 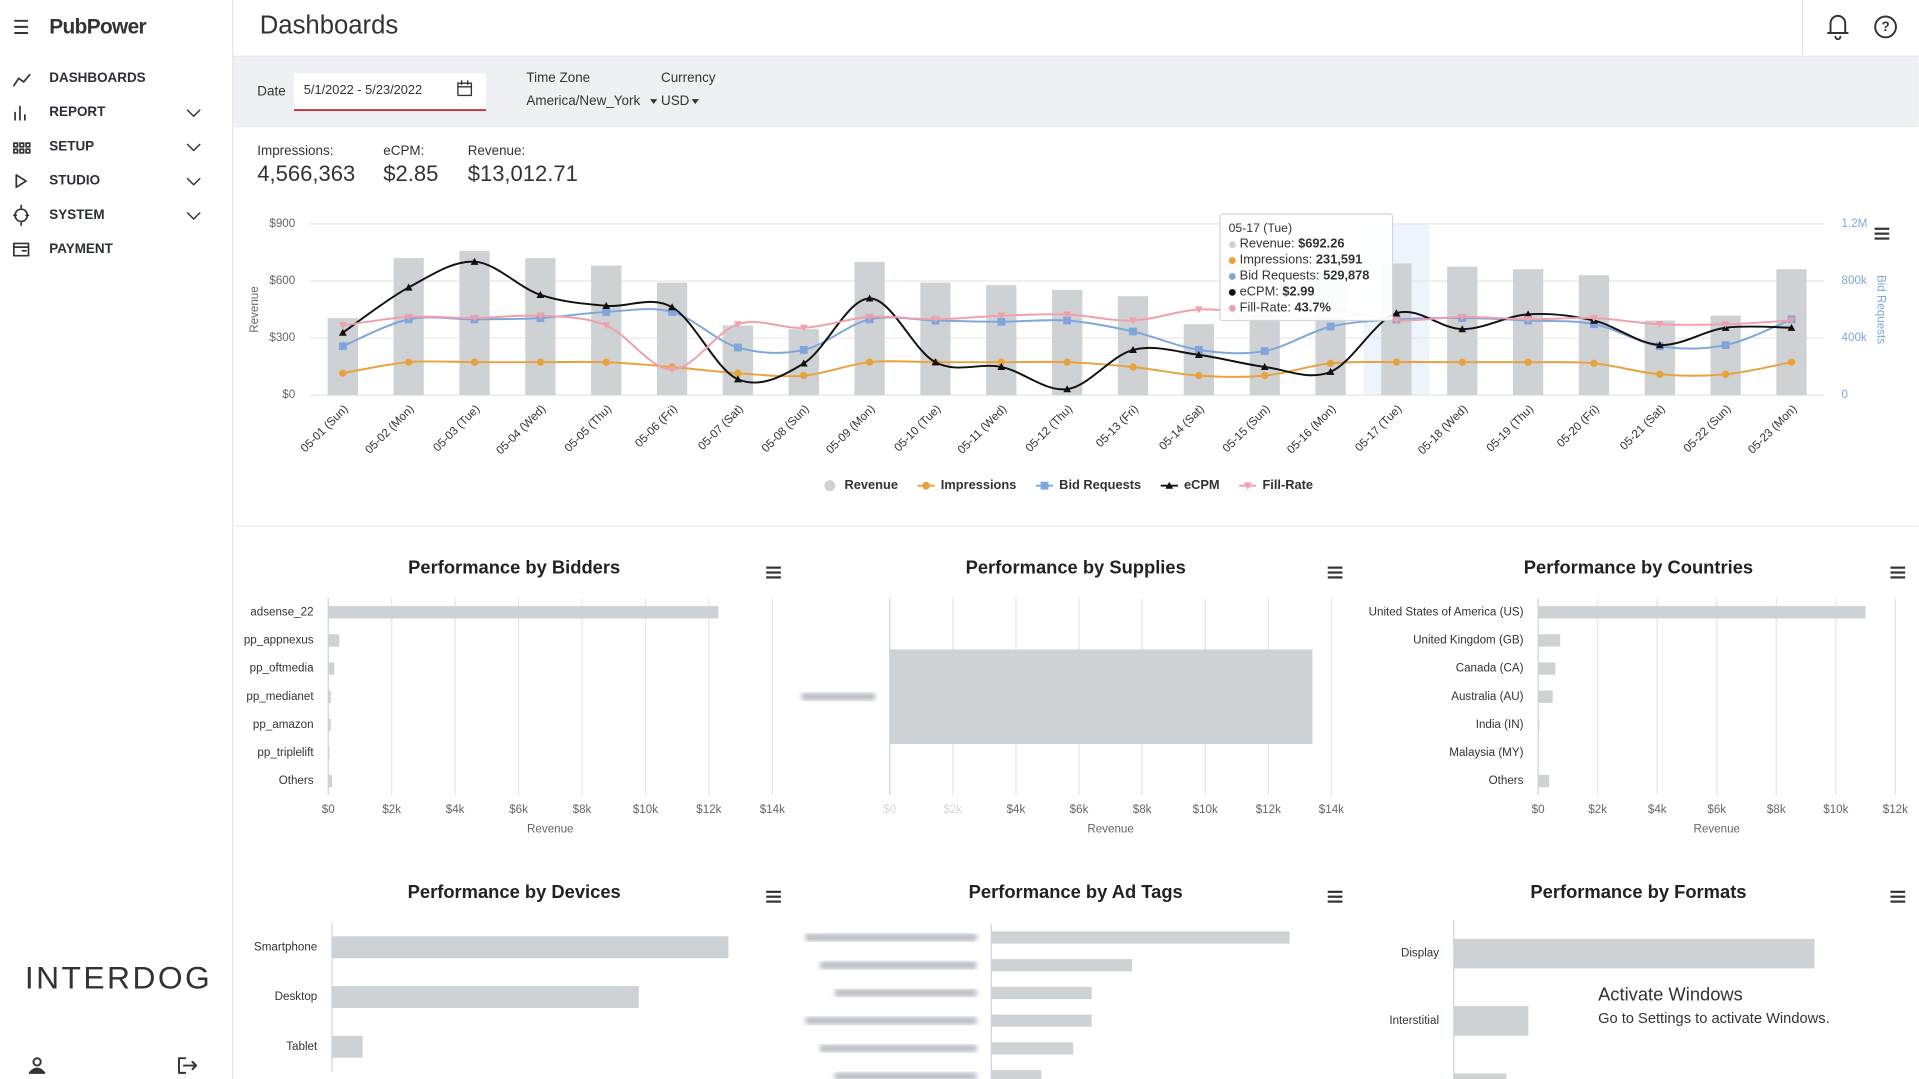 I want to click on legend-item: eCPM, so click(x=1190, y=484).